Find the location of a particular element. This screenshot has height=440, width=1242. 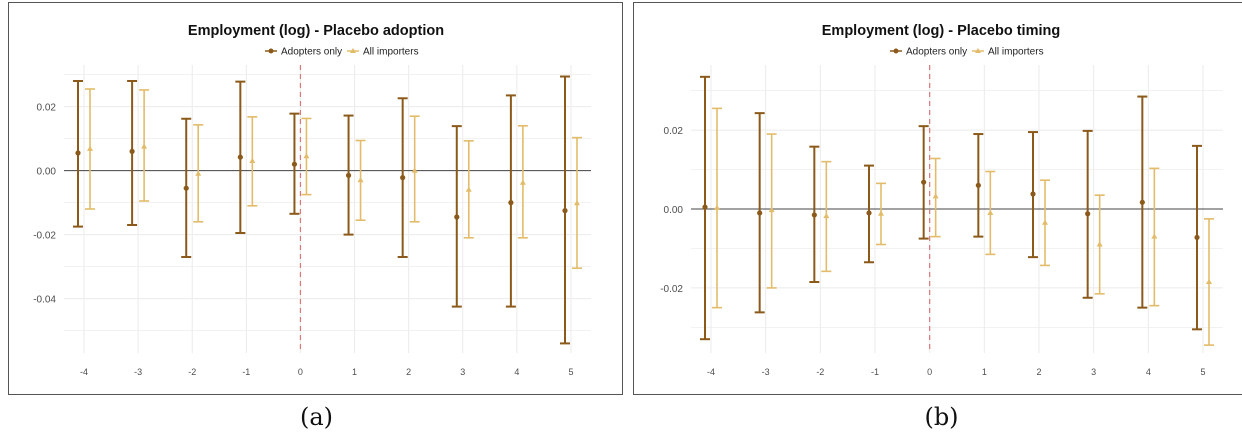

chart-title: Employment (log) - Placebo timing is located at coordinates (941, 31).